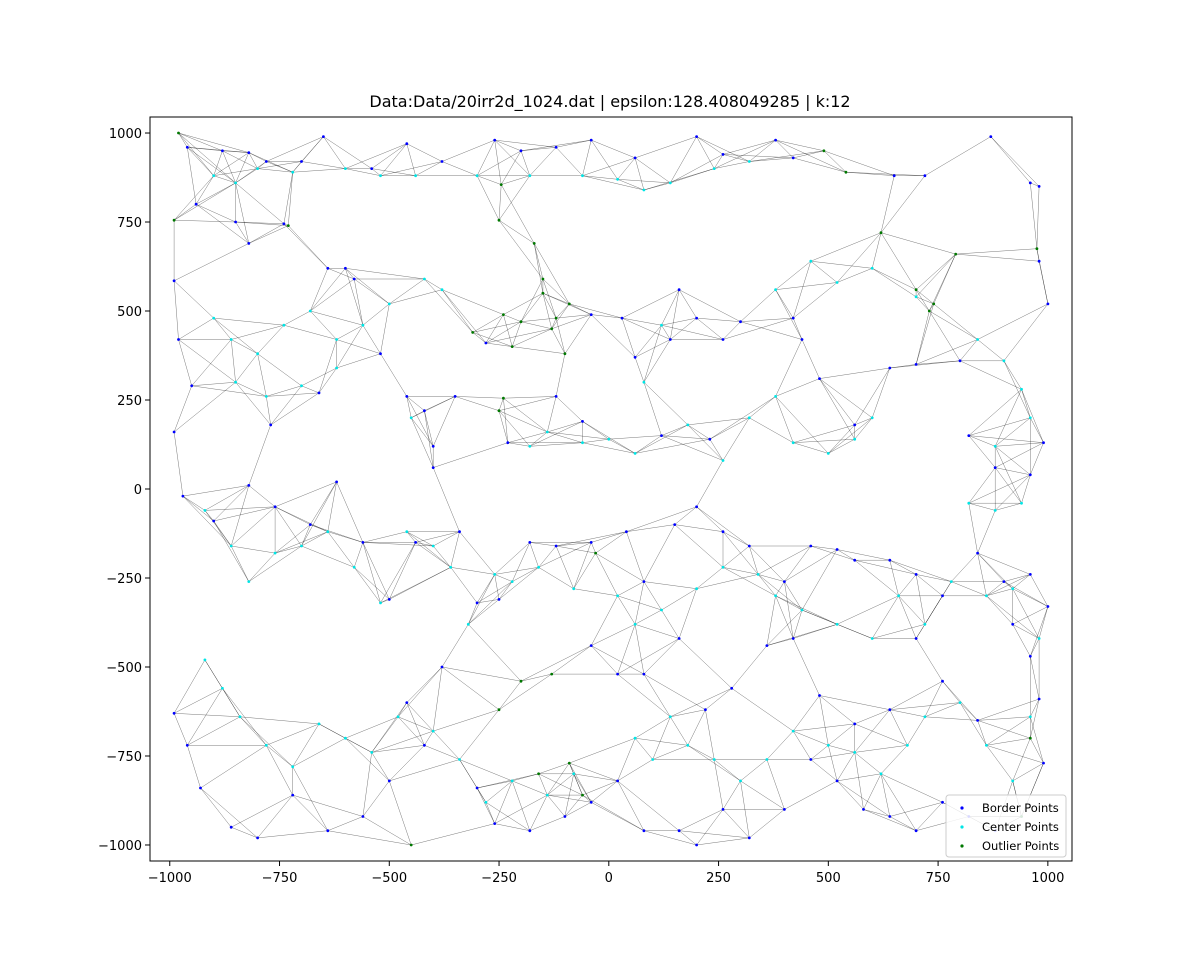 The width and height of the screenshot is (1191, 972). Describe the element at coordinates (280, 878) in the screenshot. I see `x-tick-label: −750` at that location.